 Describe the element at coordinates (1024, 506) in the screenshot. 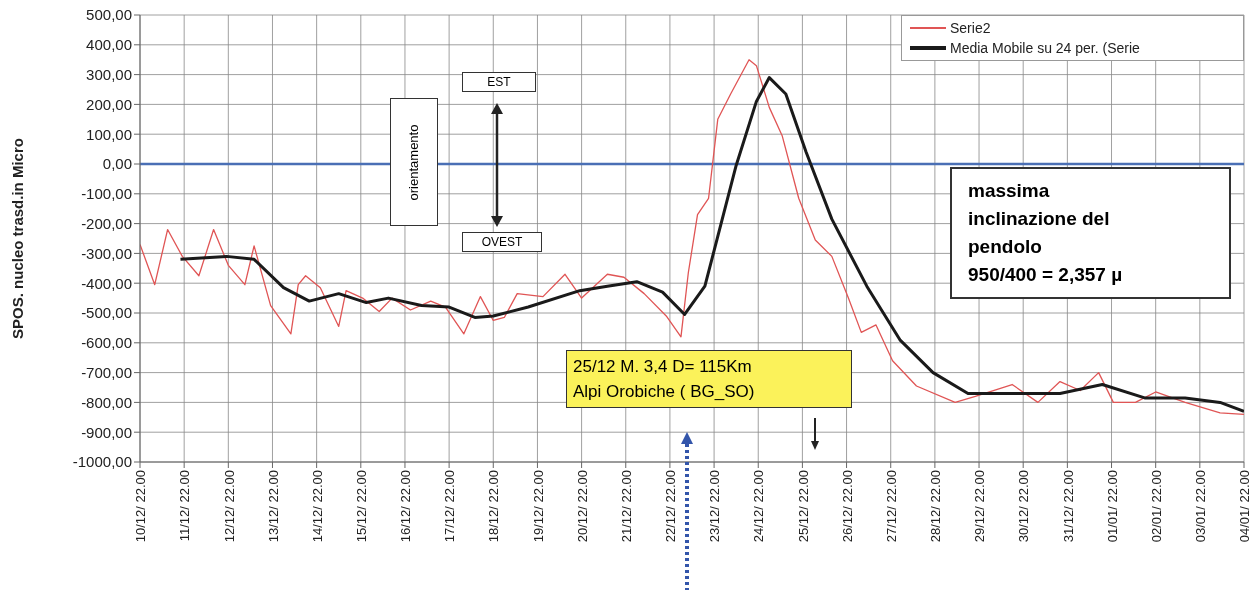

I see `x-tick-label: 30/12/ 22.00` at that location.